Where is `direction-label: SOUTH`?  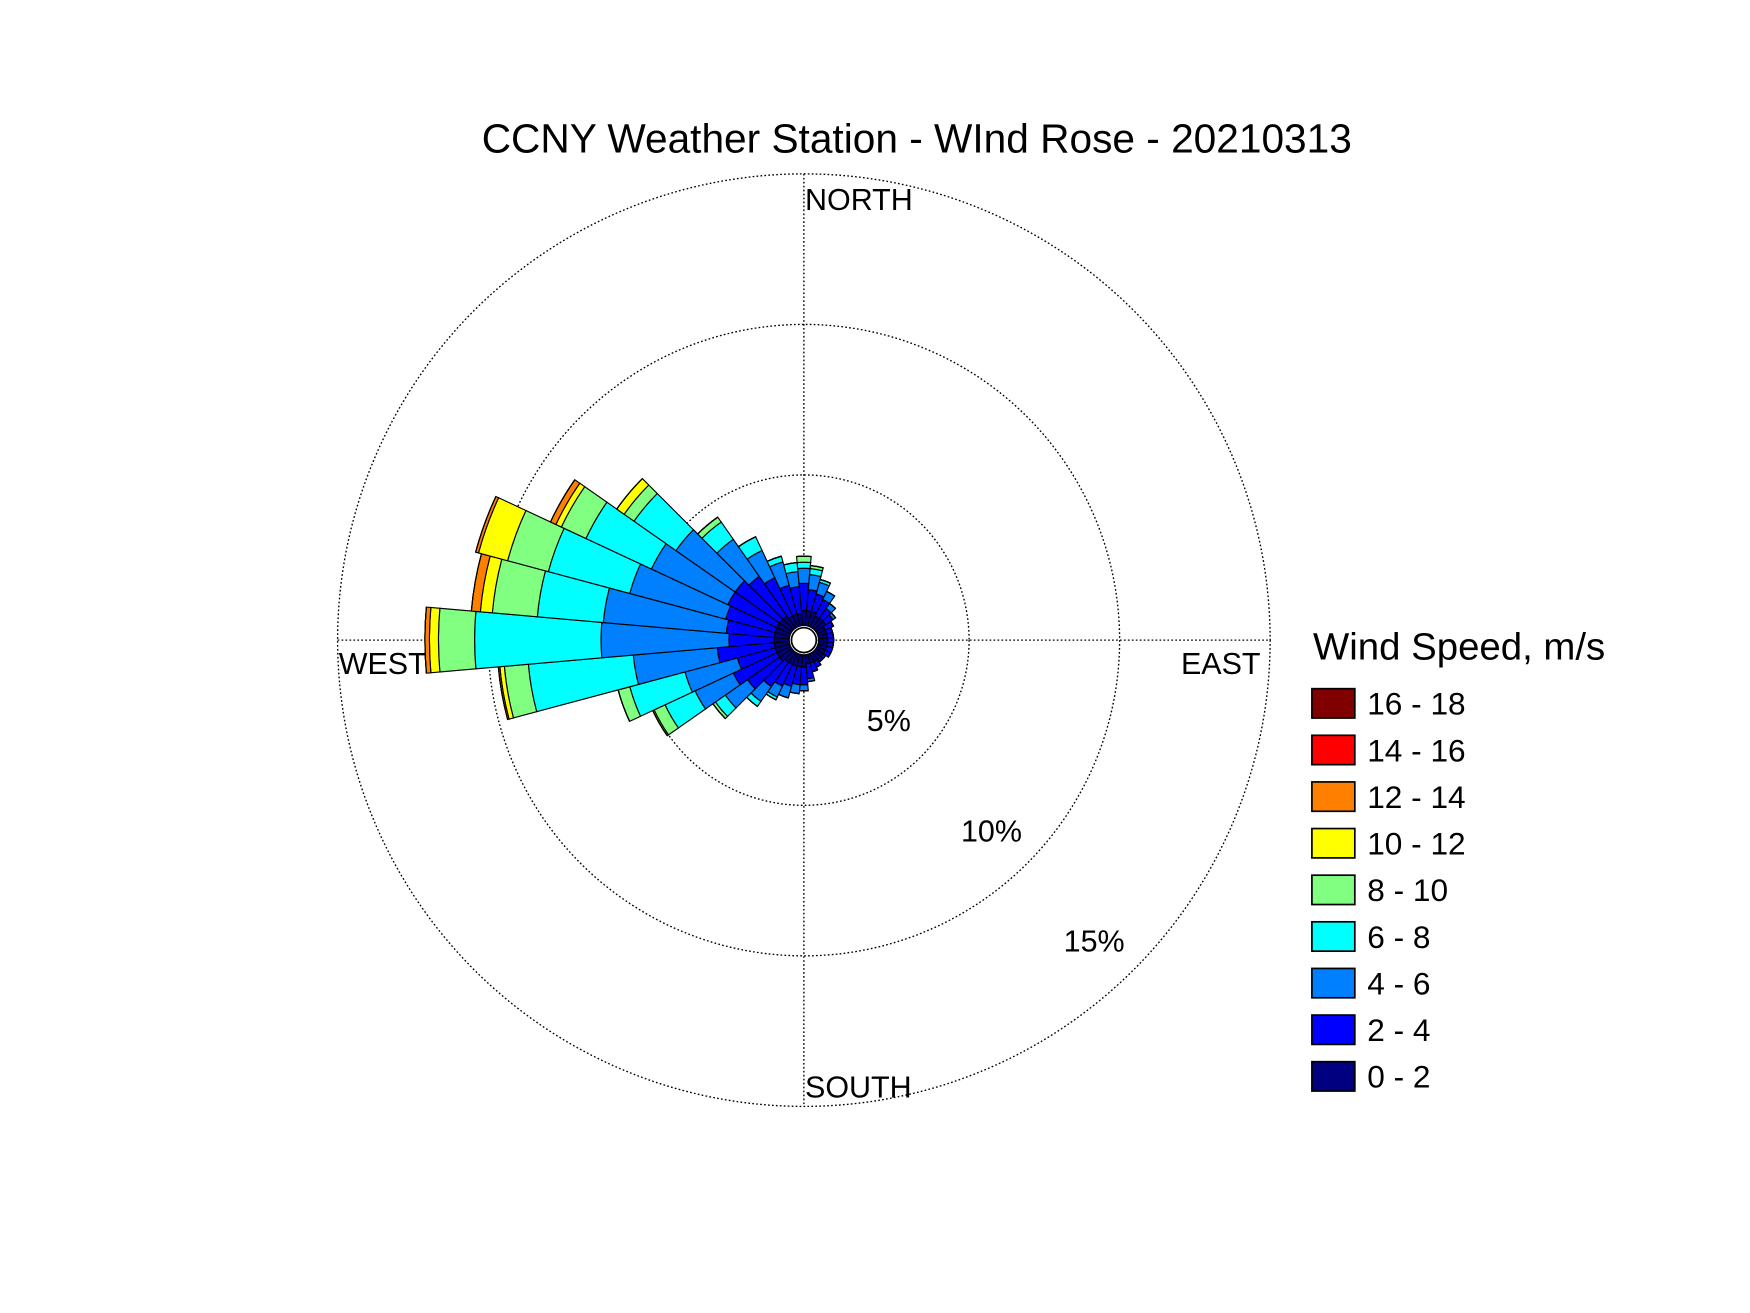
direction-label: SOUTH is located at coordinates (858, 1087).